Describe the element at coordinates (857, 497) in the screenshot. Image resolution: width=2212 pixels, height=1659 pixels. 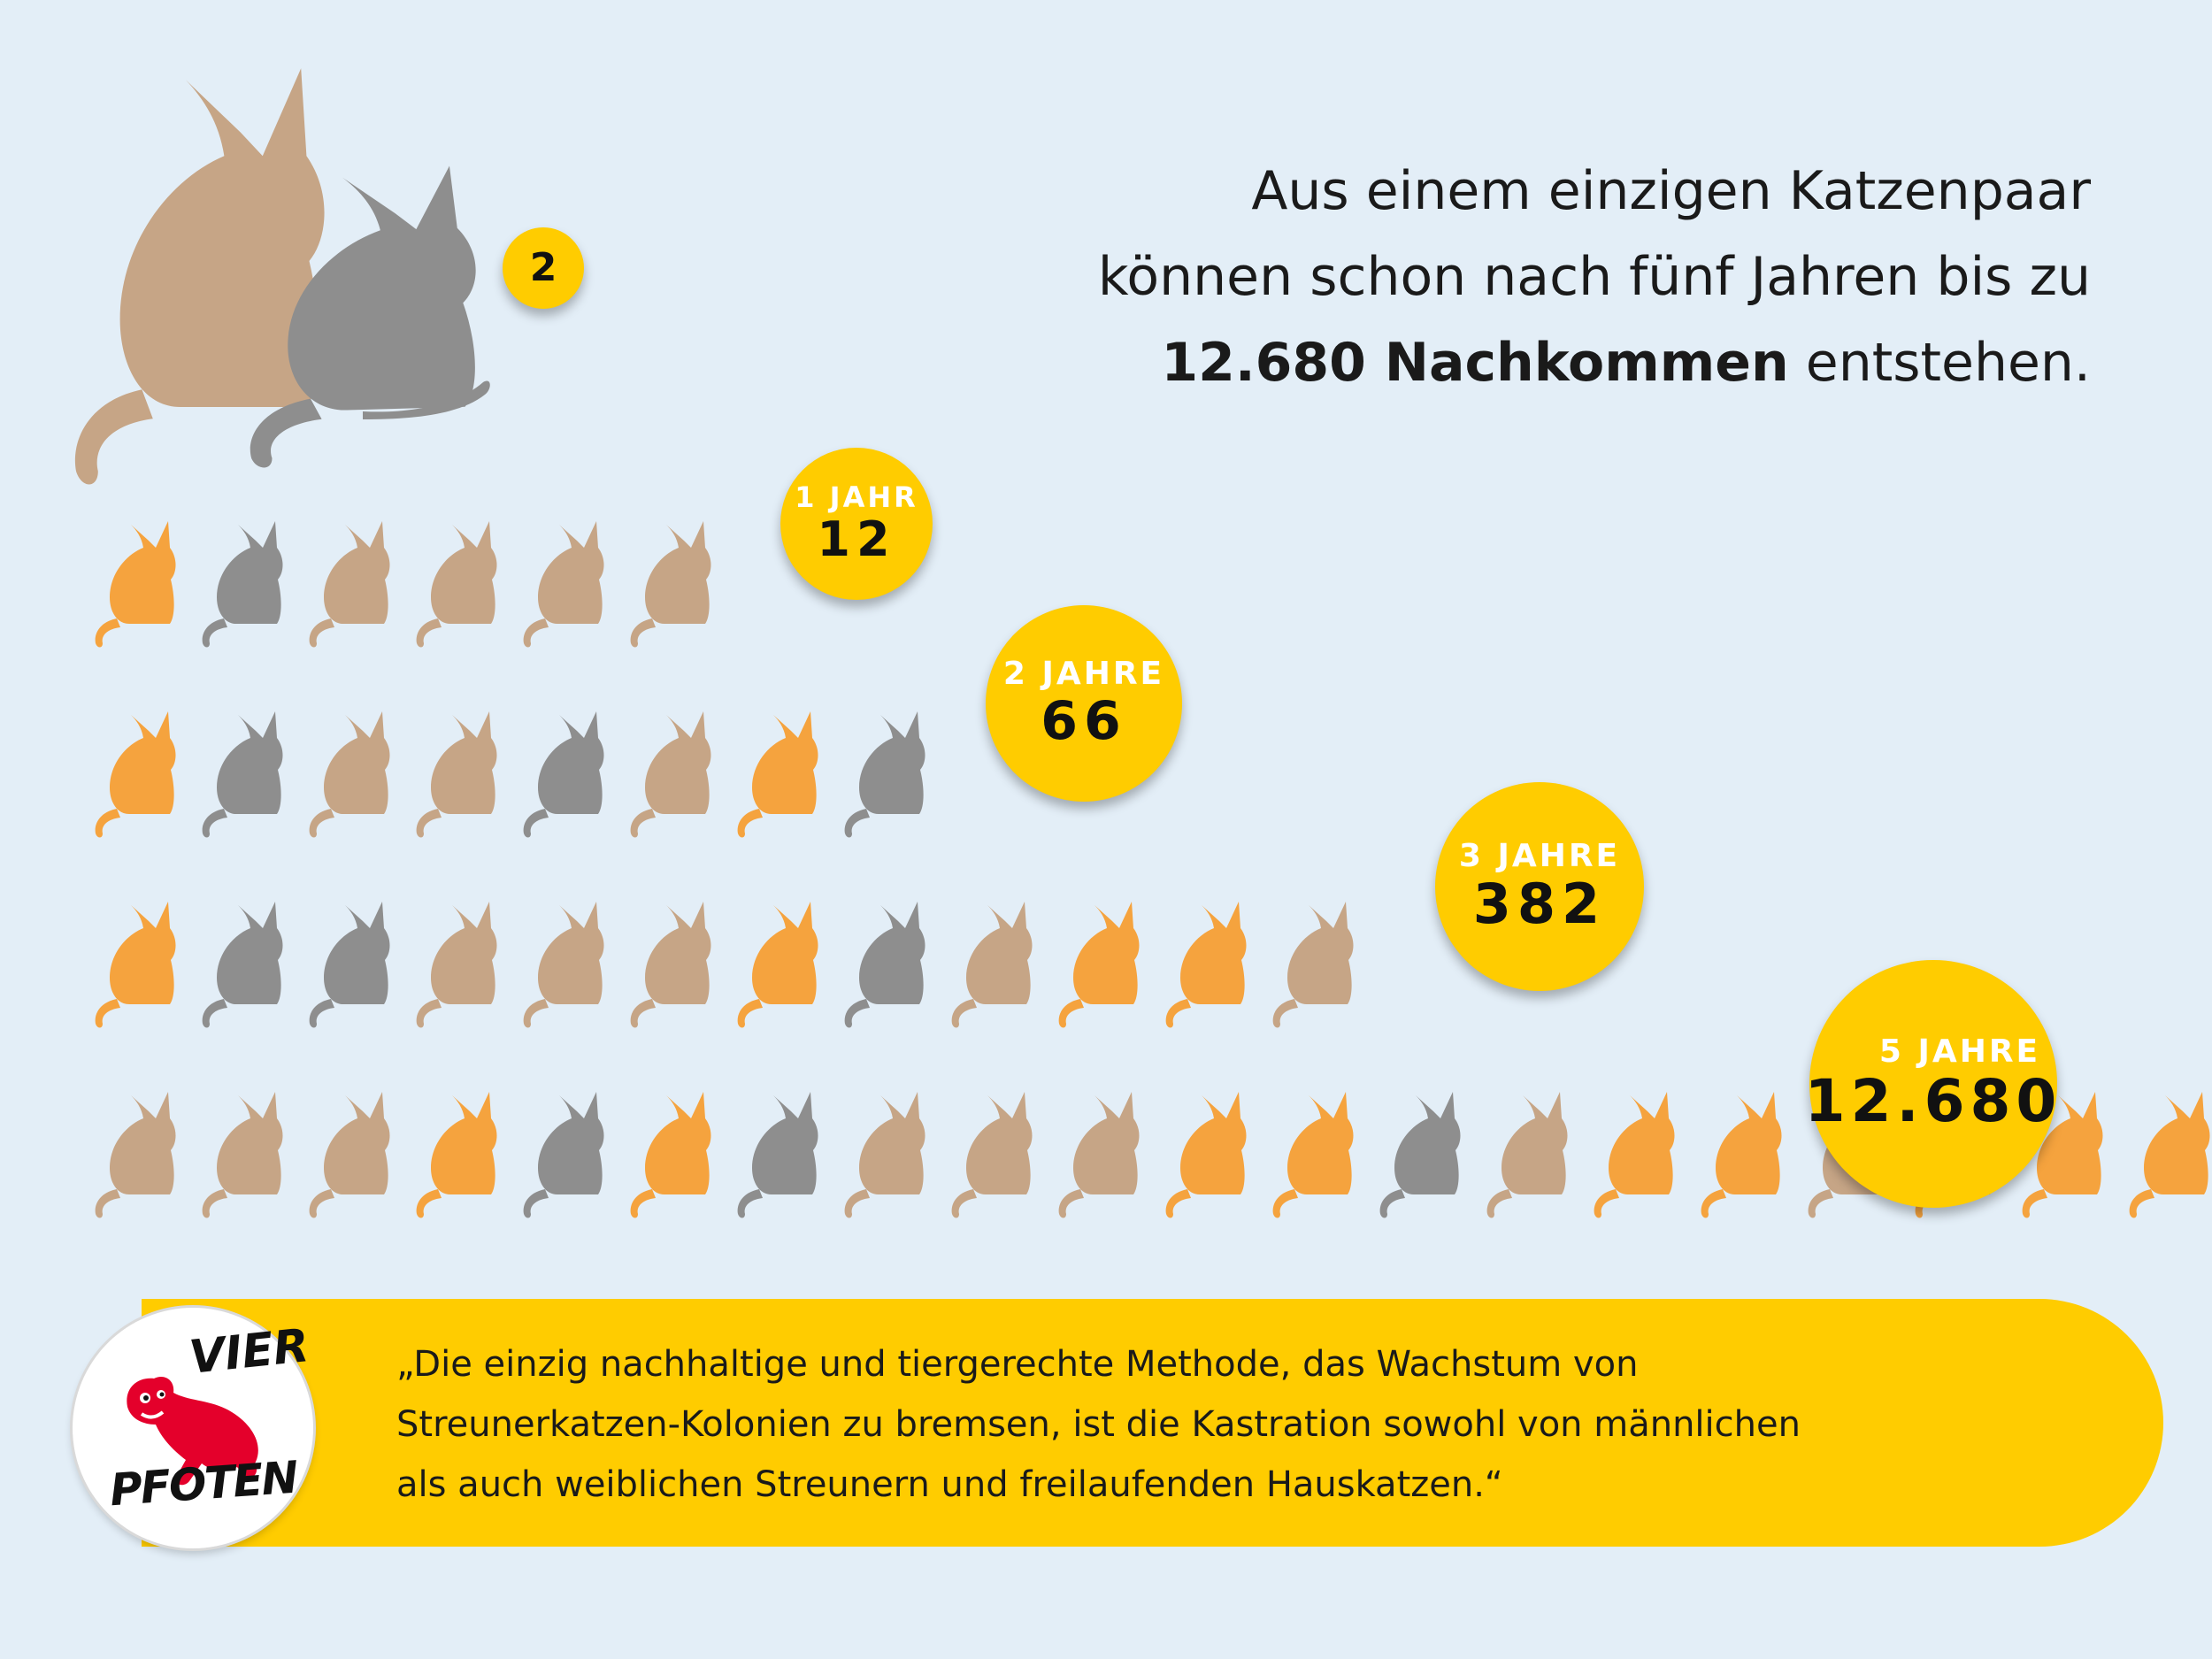
I see `badge-year-1-label: 1 JAHR` at that location.